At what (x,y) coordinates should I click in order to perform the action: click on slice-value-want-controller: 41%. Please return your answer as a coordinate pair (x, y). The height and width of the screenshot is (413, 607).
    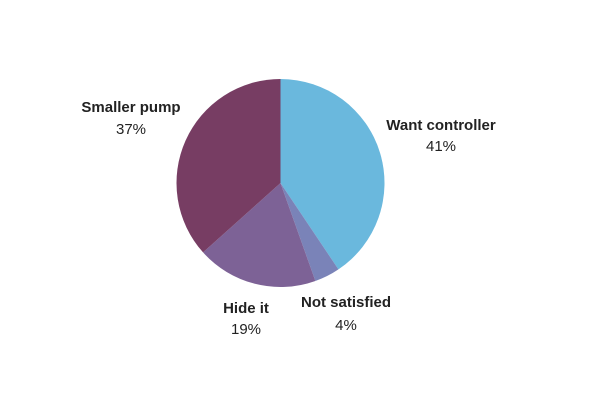
    Looking at the image, I should click on (441, 146).